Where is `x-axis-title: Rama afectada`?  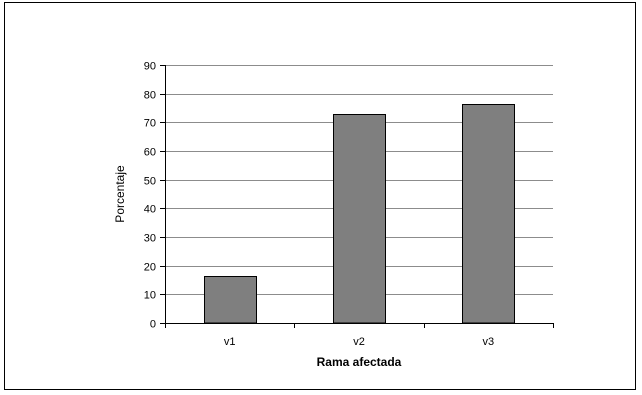
x-axis-title: Rama afectada is located at coordinates (359, 362).